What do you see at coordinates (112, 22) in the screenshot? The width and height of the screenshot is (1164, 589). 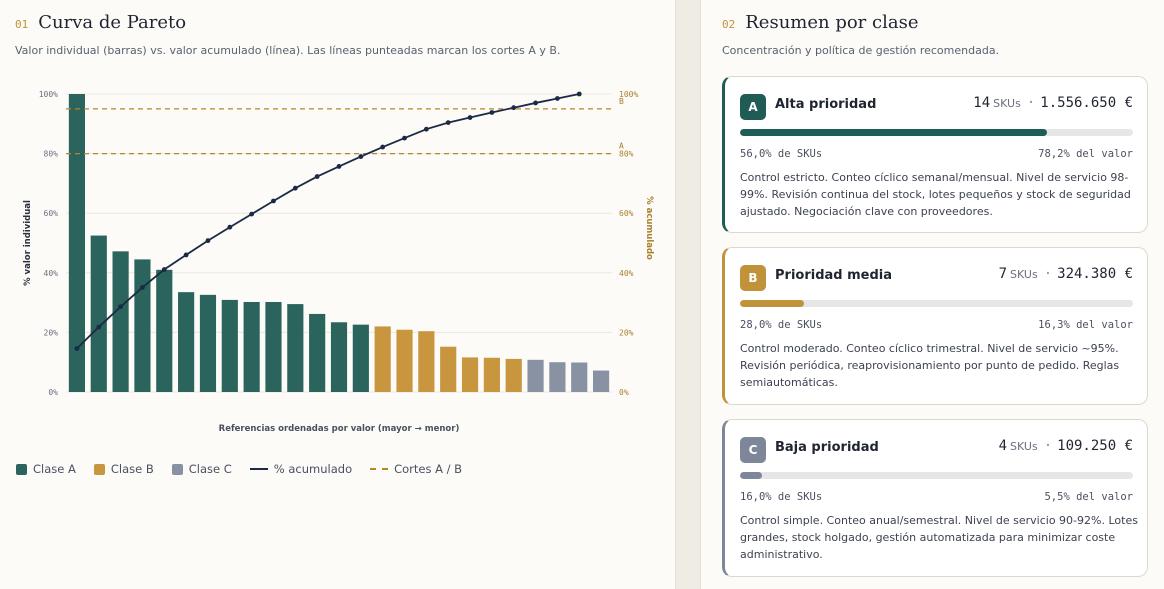 I see `section-title: Curva de Pareto` at bounding box center [112, 22].